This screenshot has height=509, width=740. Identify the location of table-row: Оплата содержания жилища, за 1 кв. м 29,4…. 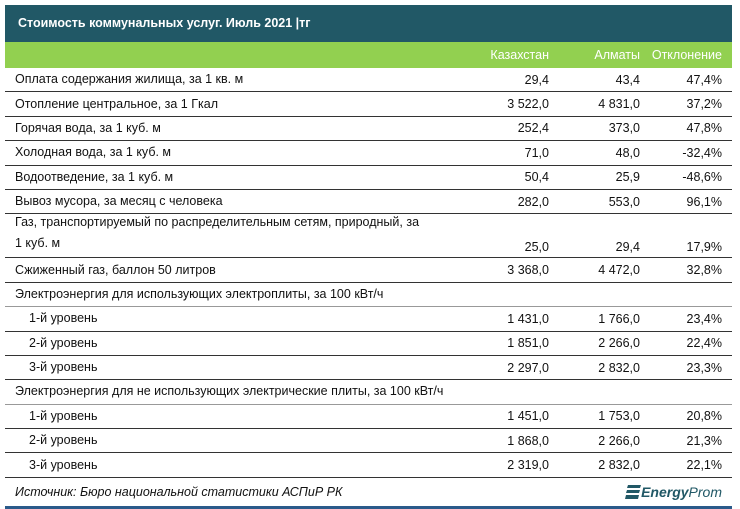
(368, 80).